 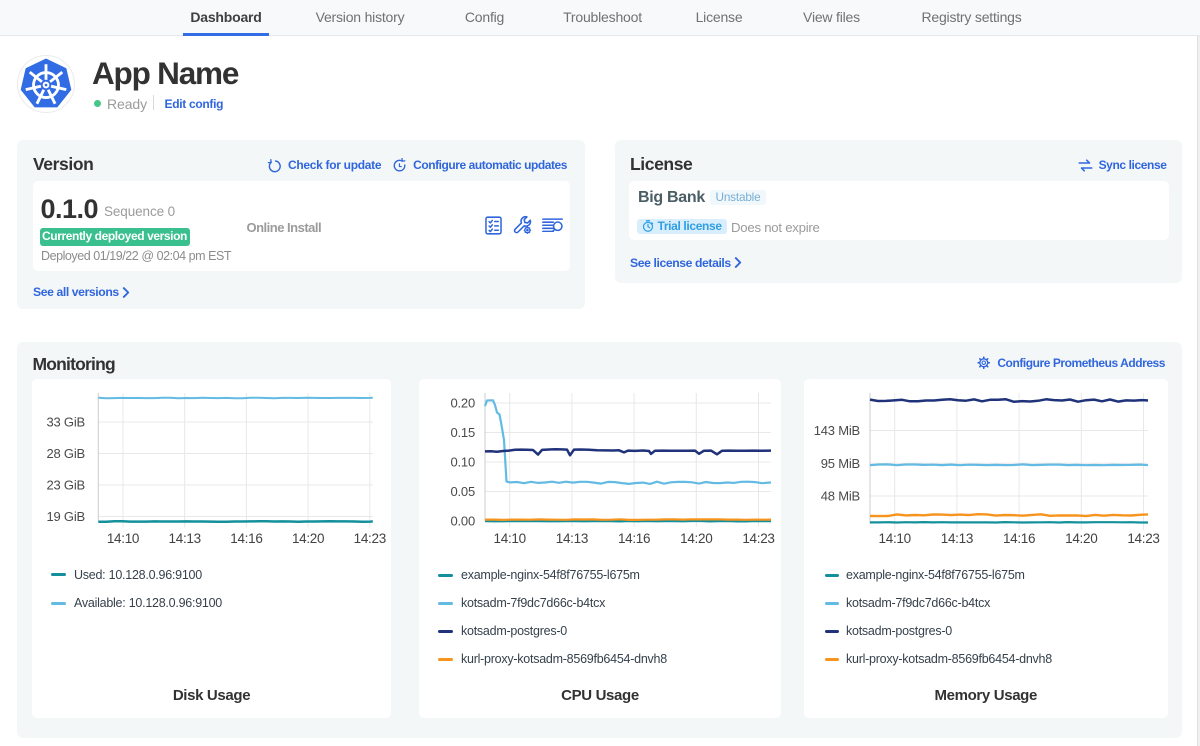 What do you see at coordinates (462, 432) in the screenshot?
I see `svg-text: 0.15` at bounding box center [462, 432].